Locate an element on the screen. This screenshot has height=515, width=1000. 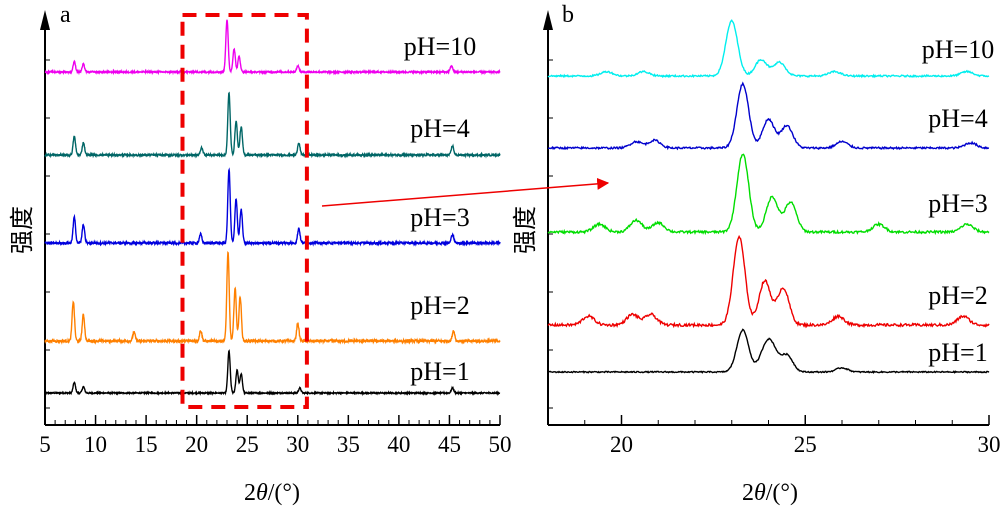
x-tick-label: 40 is located at coordinates (398, 444).